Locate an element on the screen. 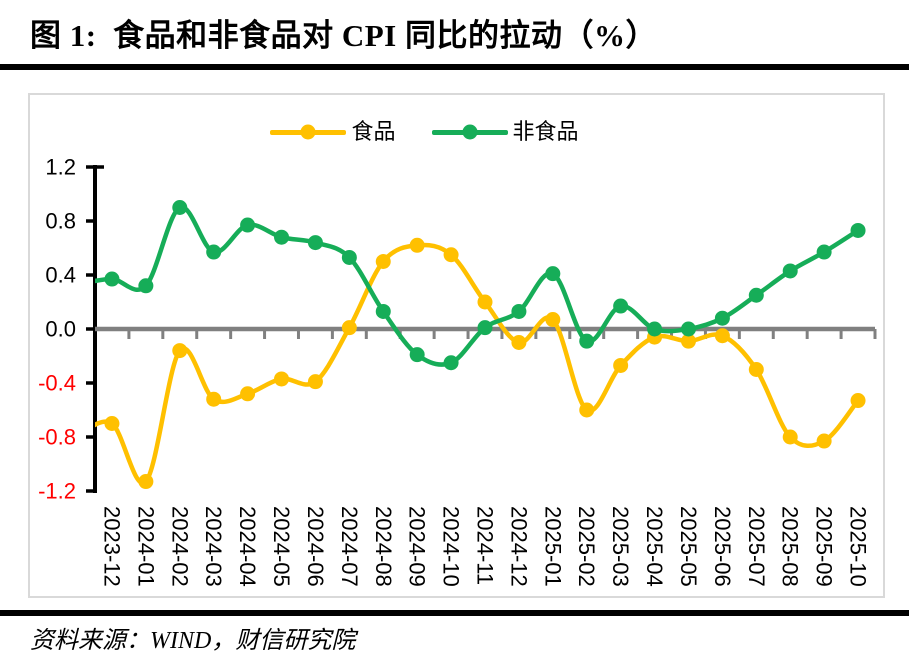 Image resolution: width=909 pixels, height=669 pixels. nonfood-marker-icon is located at coordinates (469, 132).